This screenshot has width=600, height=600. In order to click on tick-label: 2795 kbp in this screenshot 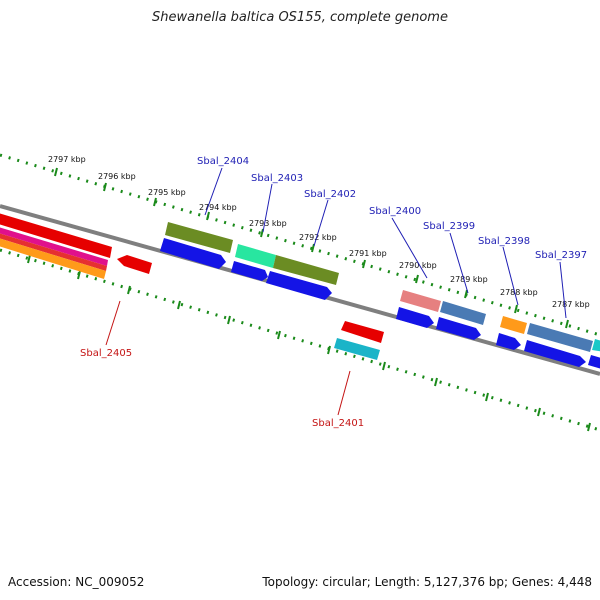, I will do `click(167, 192)`.